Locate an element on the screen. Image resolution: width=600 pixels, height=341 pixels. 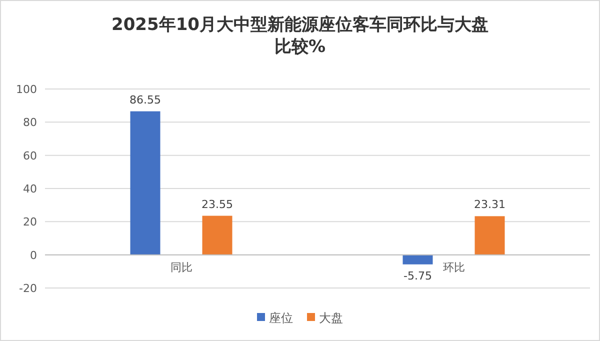
chart-title: 2025年10月大中型新能源座位客车同环比与大盘比较% is located at coordinates (300, 36).